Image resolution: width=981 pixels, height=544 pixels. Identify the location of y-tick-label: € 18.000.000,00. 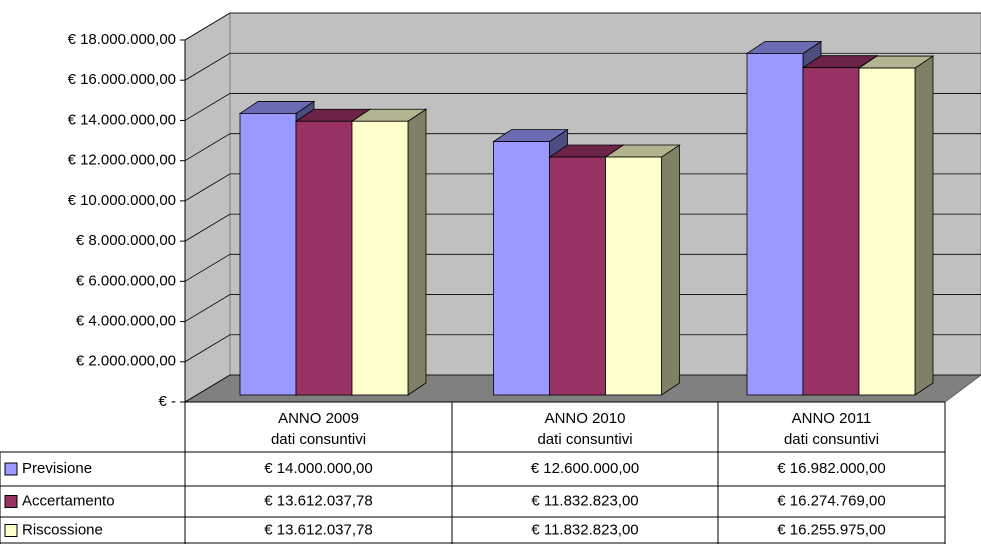
(122, 39).